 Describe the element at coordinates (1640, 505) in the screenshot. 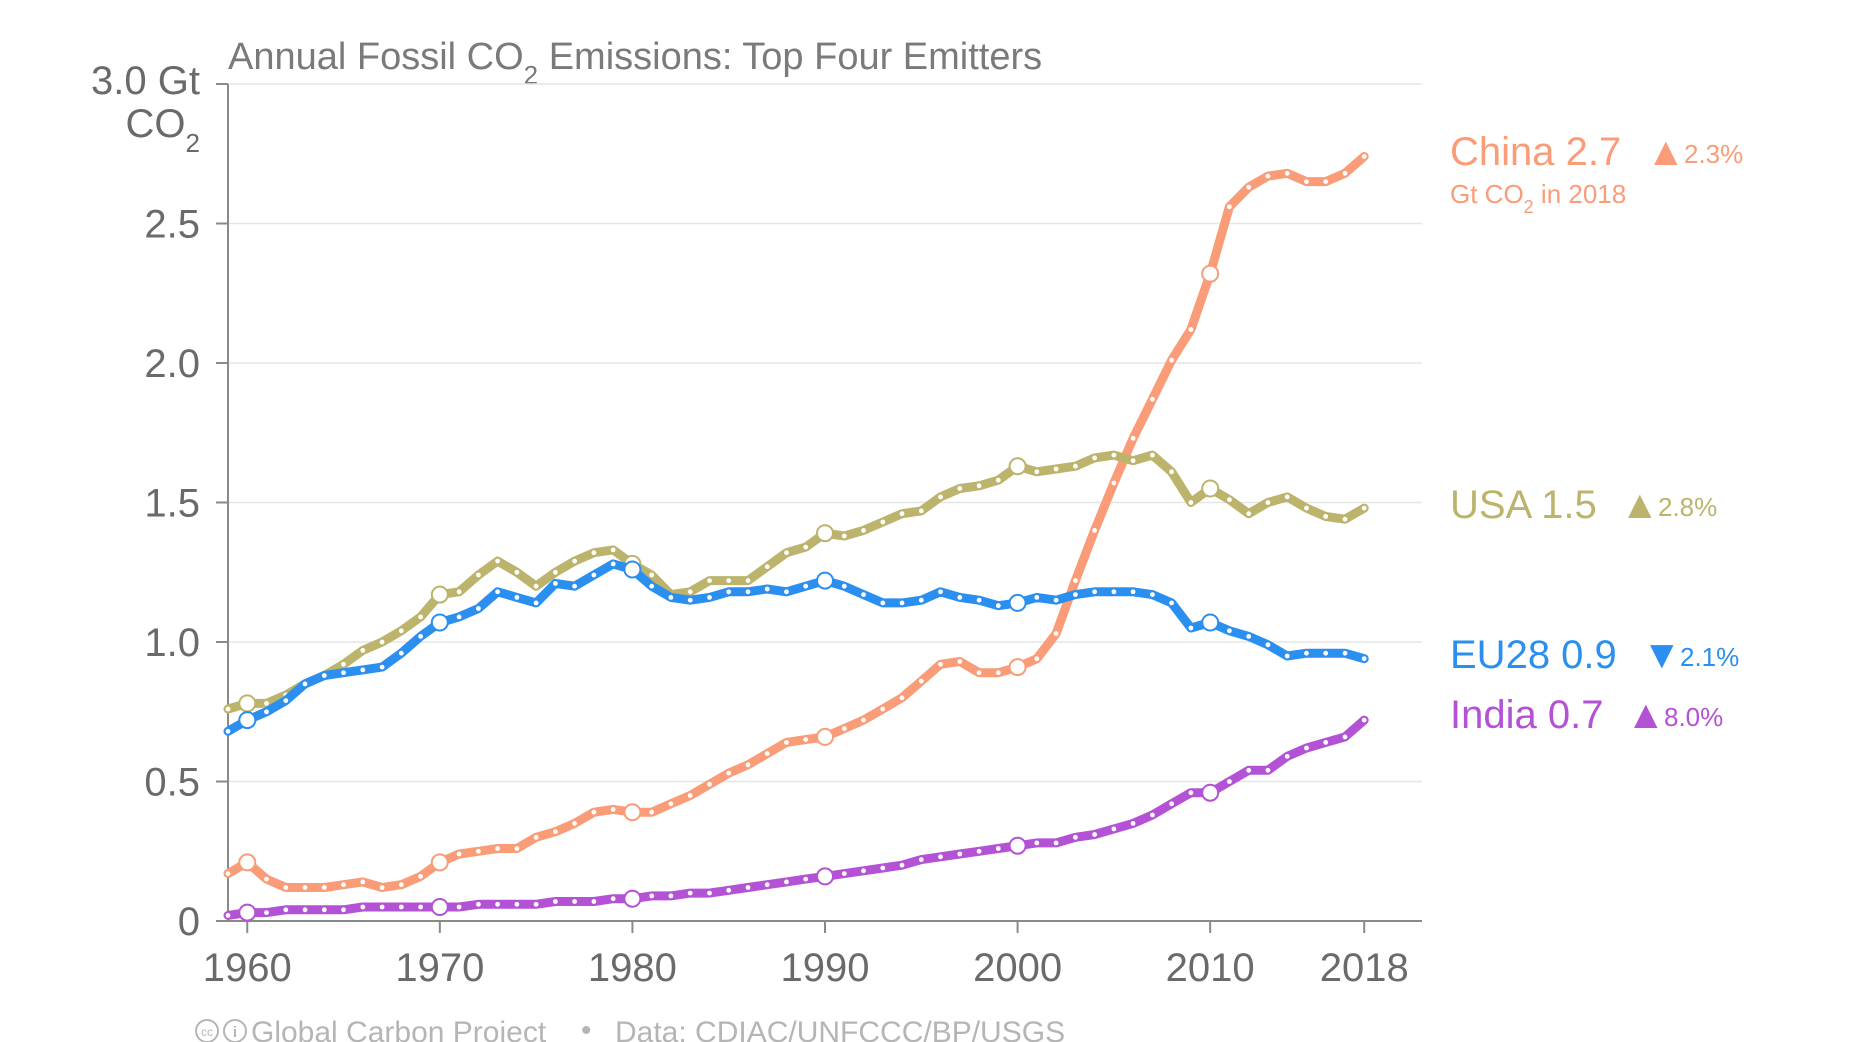

I see `usa-up-arrow-icon: ▲` at that location.